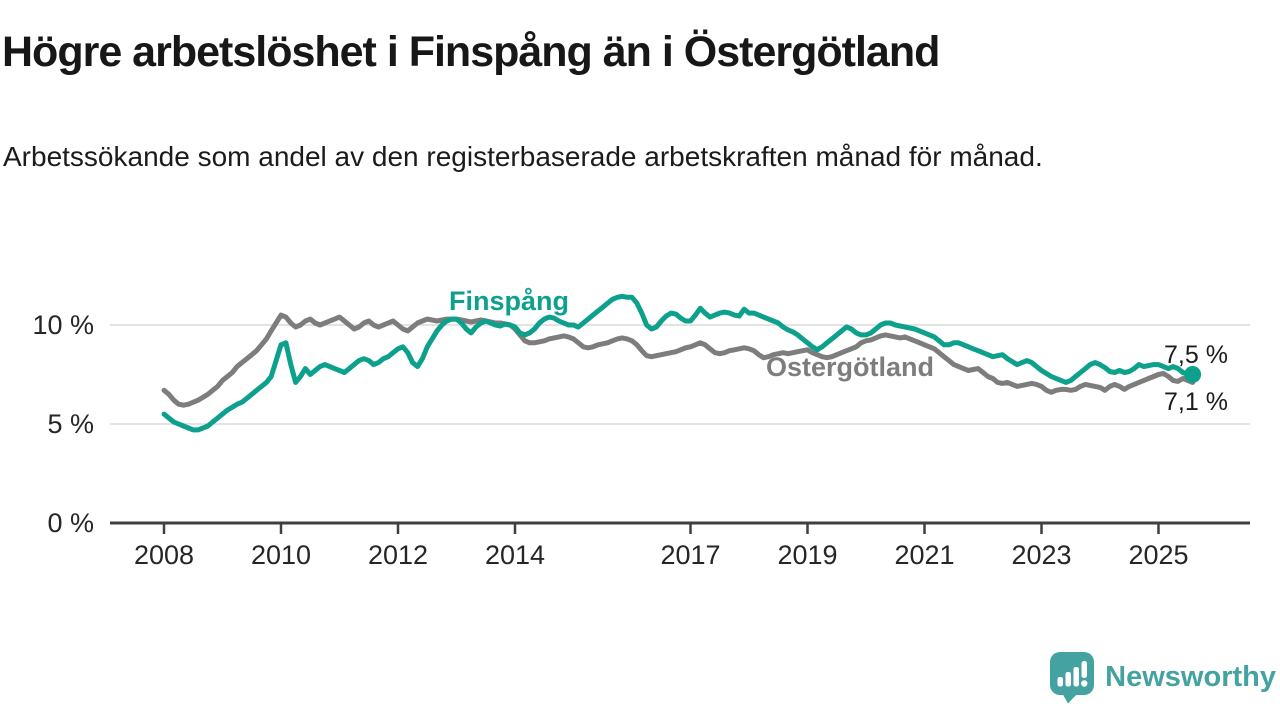  I want to click on x-tick-label: 2023, so click(1041, 555).